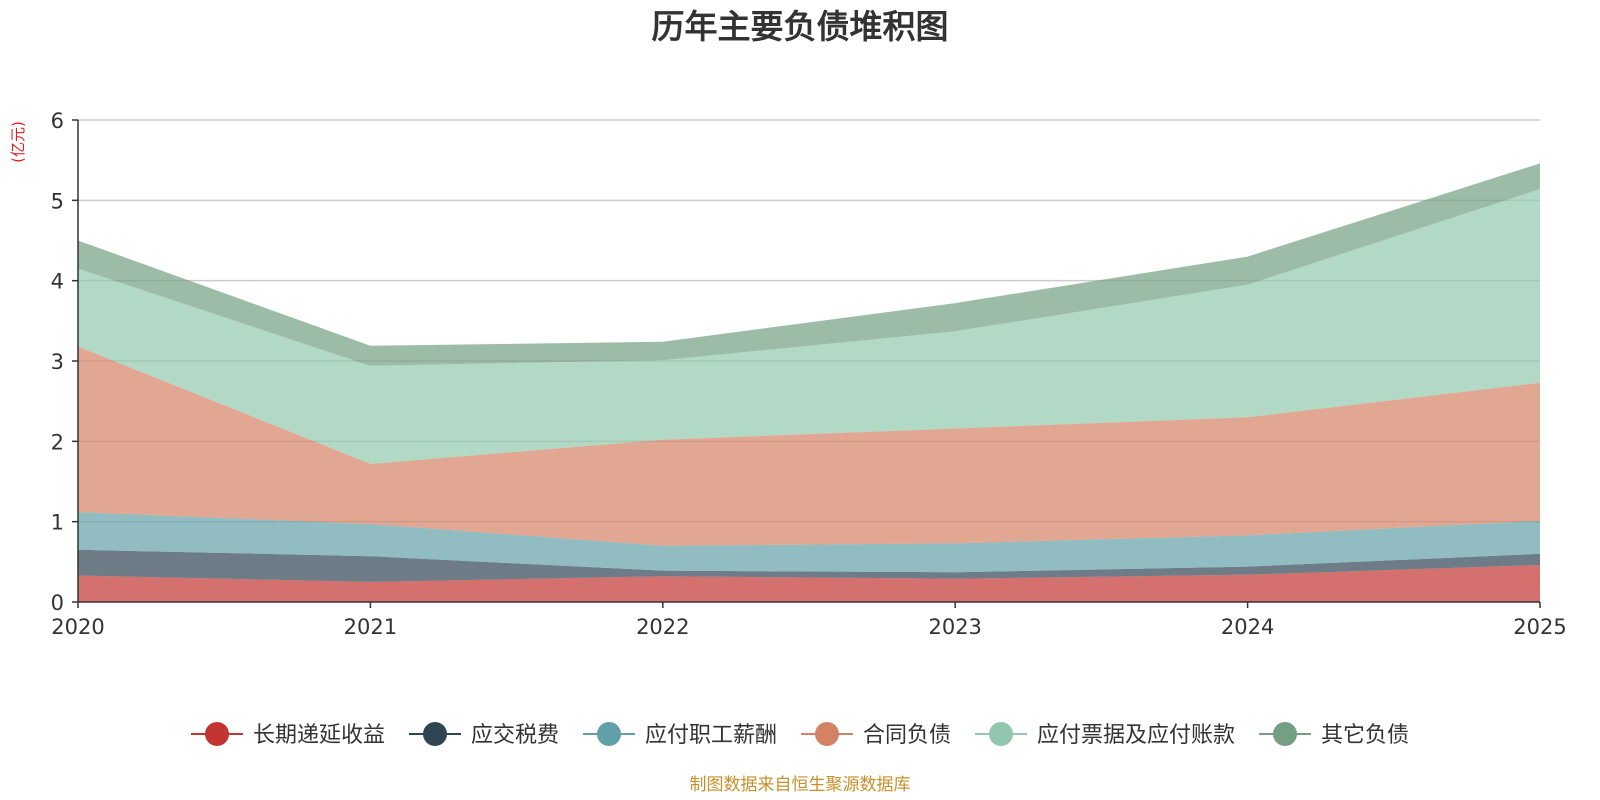 Image resolution: width=1600 pixels, height=800 pixels. Describe the element at coordinates (319, 735) in the screenshot. I see `legend-label: 长期递延收益` at that location.